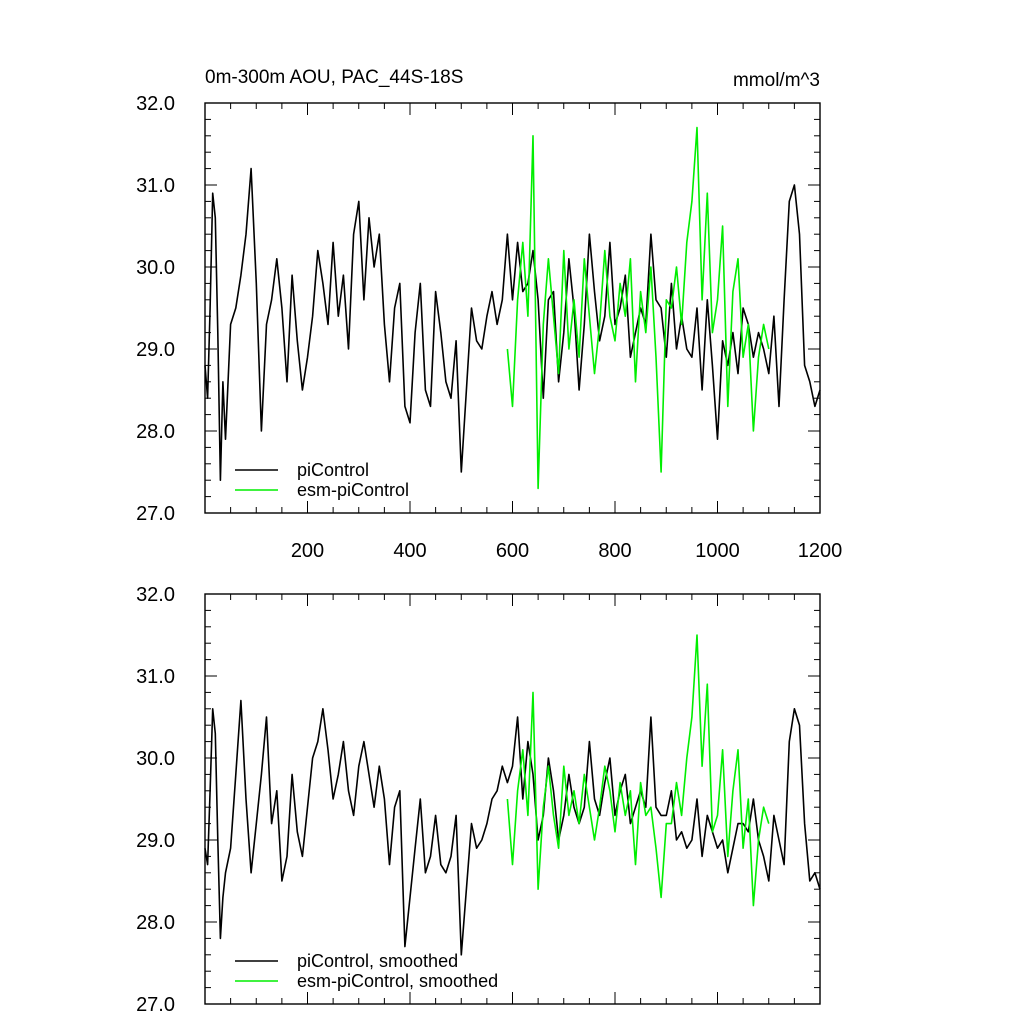 The width and height of the screenshot is (1024, 1029). What do you see at coordinates (512, 551) in the screenshot?
I see `x-tick-label: 600` at bounding box center [512, 551].